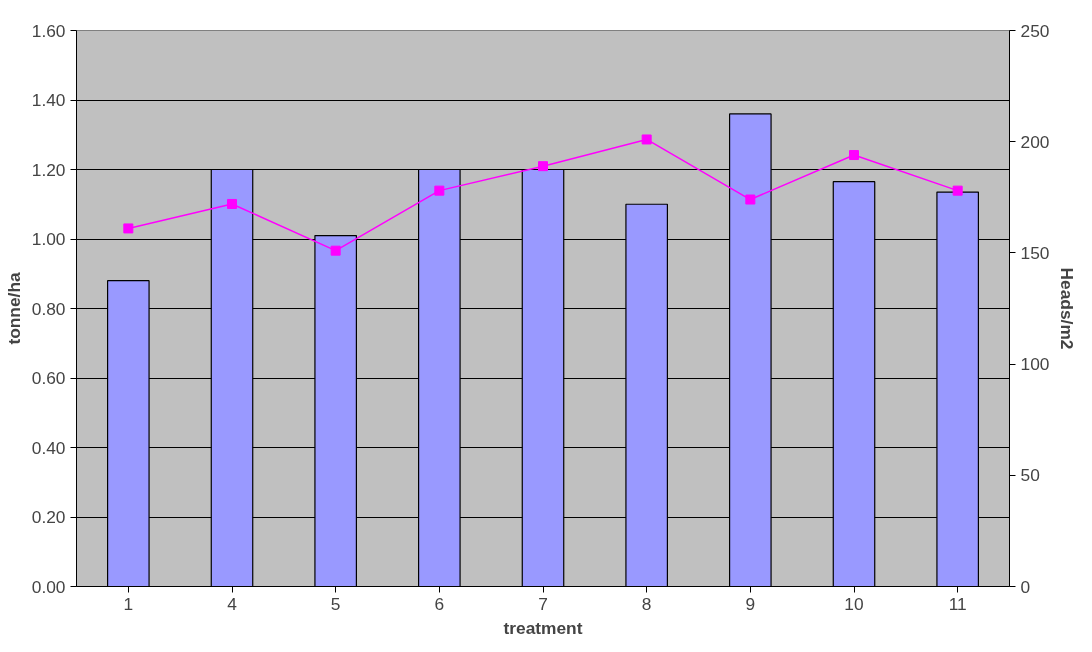 Image resolution: width=1092 pixels, height=652 pixels. Describe the element at coordinates (543, 627) in the screenshot. I see `x-axis-title: treatment` at that location.